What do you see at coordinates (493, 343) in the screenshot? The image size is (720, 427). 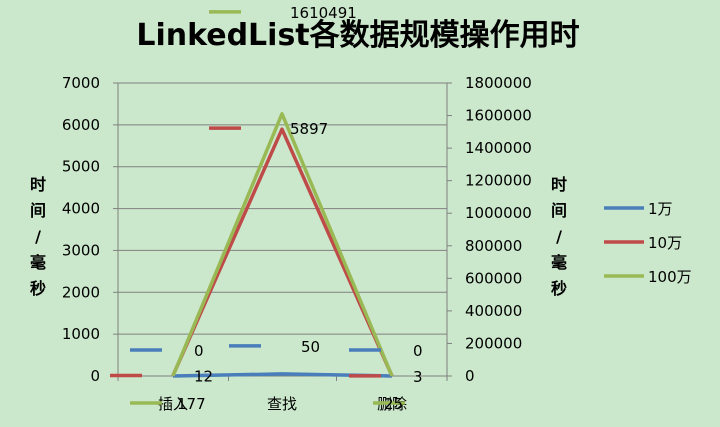 I see `right-tick-label: 200000` at bounding box center [493, 343].